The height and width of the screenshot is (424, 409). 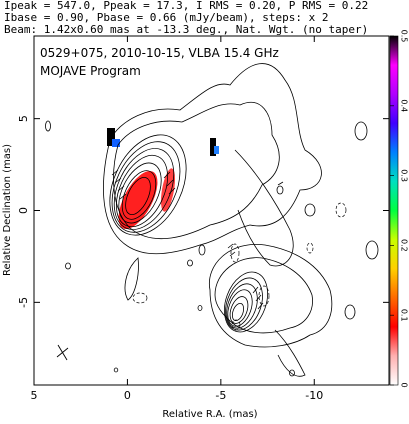 I want to click on core-polarization-patch-edge, so click(x=168, y=190).